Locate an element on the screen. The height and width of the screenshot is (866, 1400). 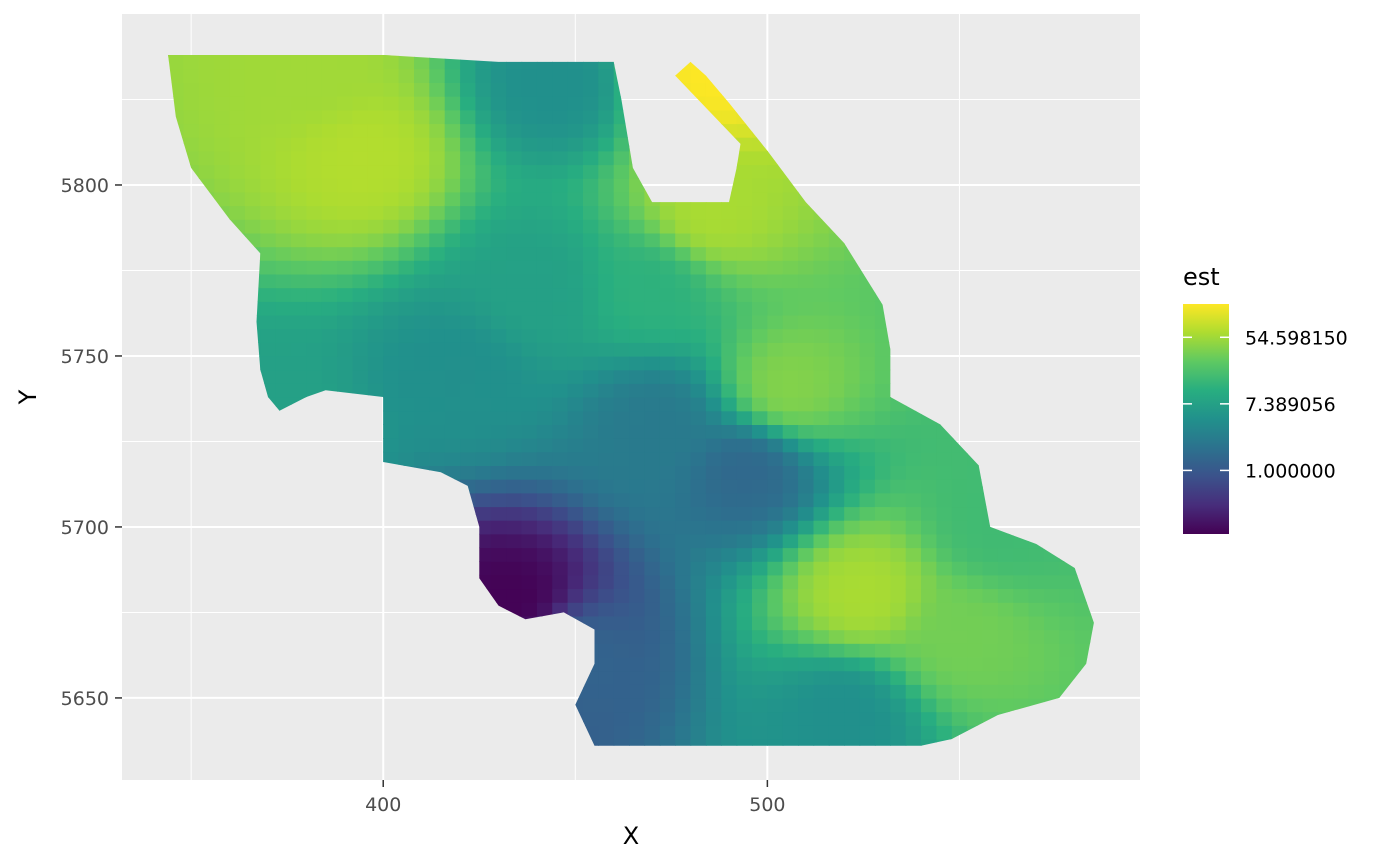
y-tick-label: 5750 is located at coordinates (85, 357).